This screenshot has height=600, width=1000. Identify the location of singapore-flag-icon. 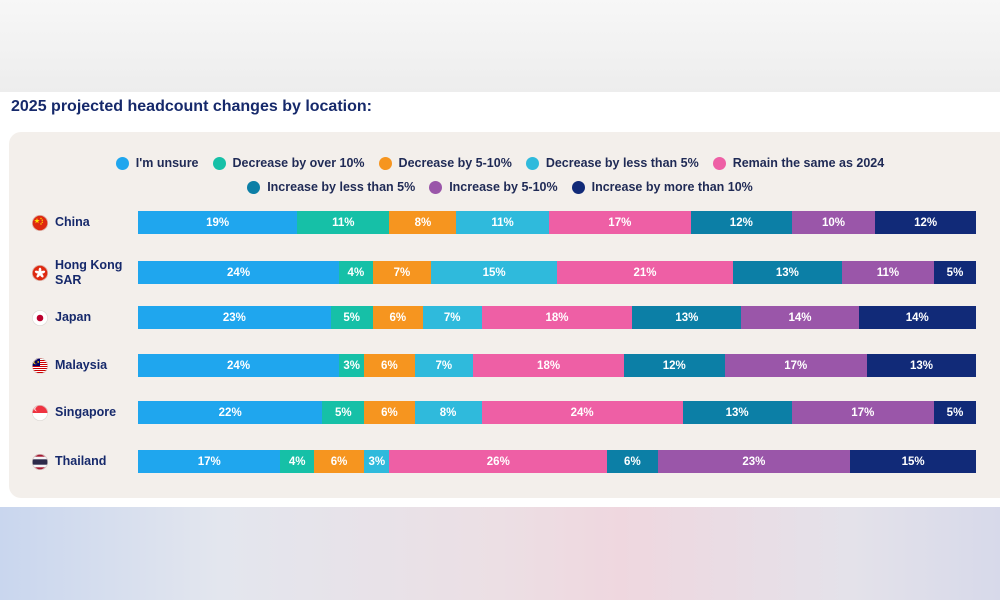
(43, 412).